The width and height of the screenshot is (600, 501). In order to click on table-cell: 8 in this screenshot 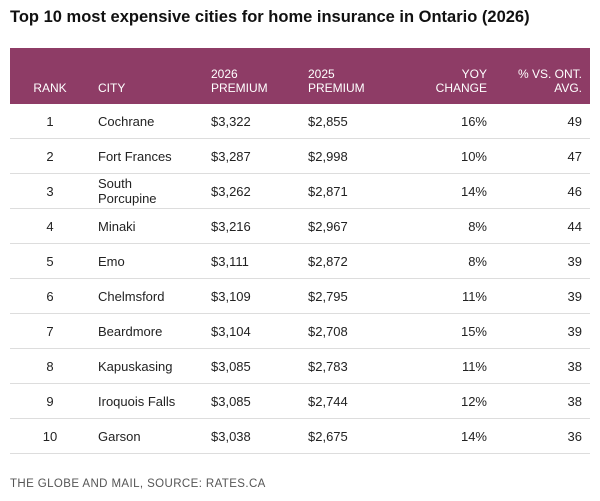, I will do `click(50, 366)`.